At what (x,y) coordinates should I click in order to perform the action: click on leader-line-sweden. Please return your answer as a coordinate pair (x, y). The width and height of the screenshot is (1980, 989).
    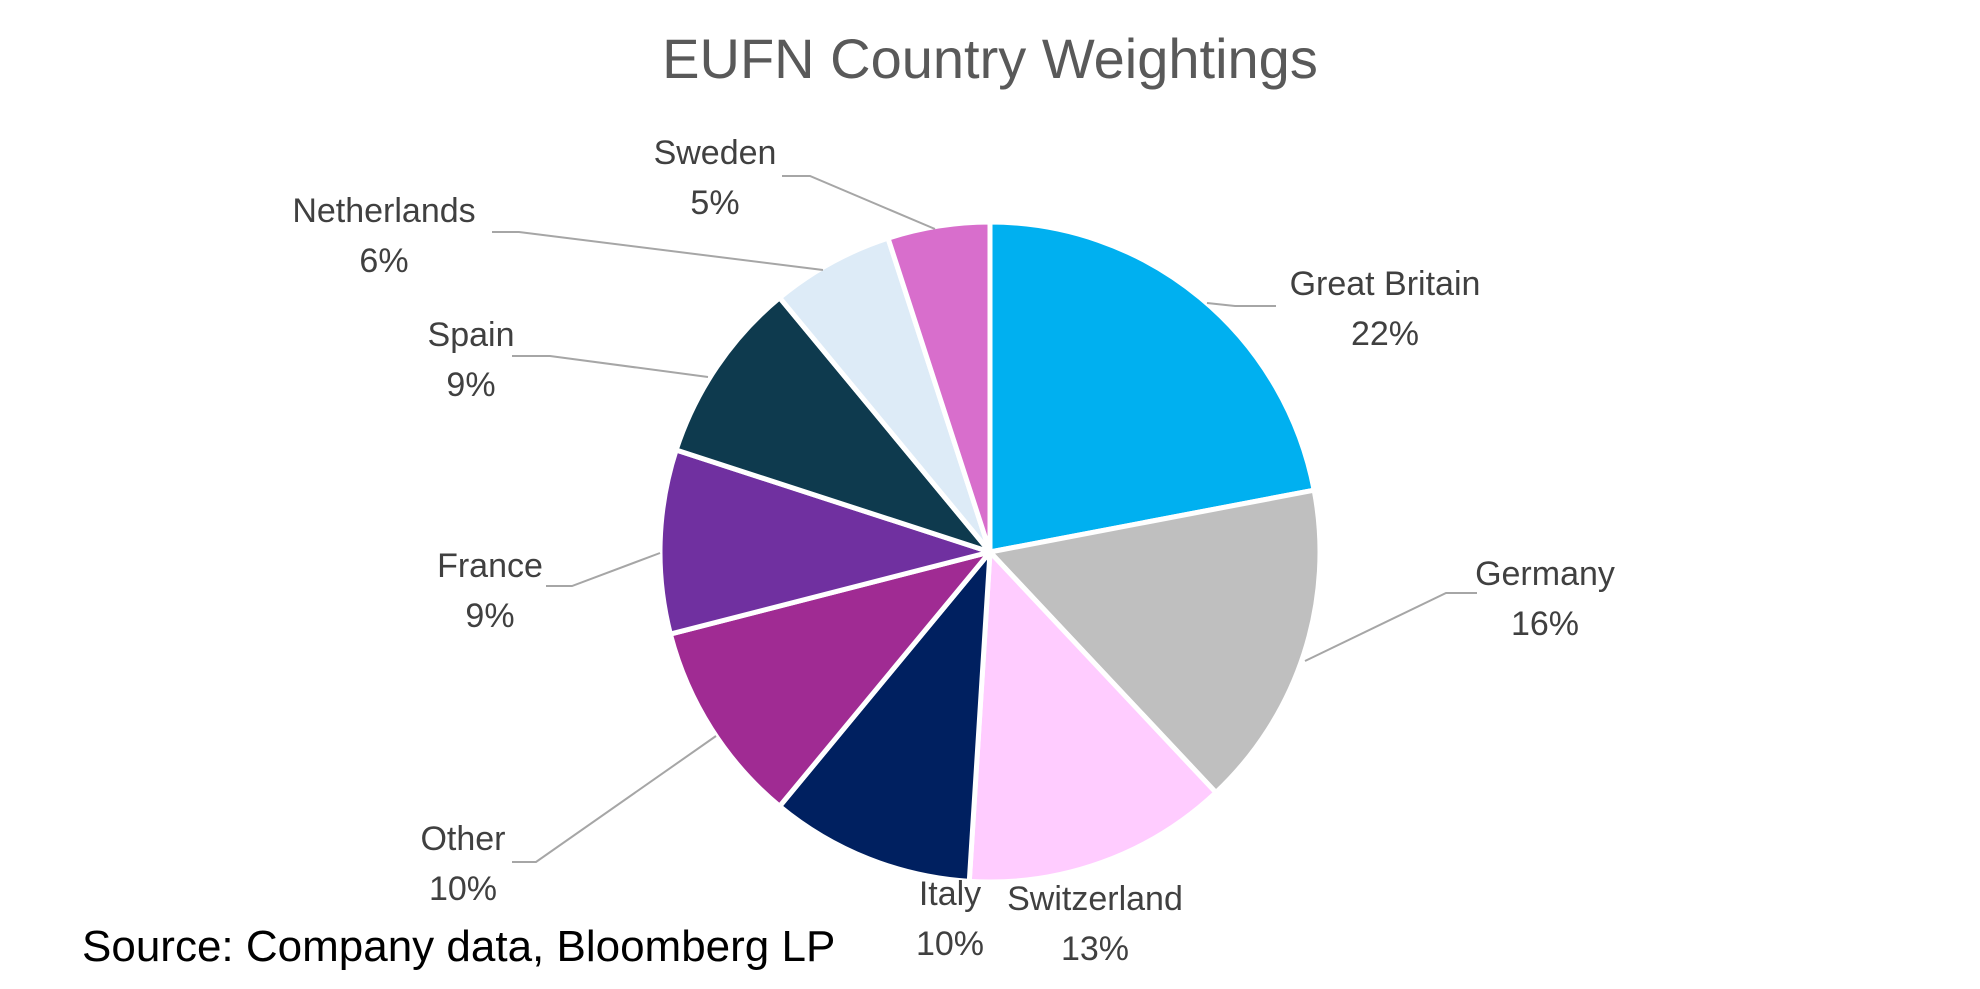
    Looking at the image, I should click on (859, 202).